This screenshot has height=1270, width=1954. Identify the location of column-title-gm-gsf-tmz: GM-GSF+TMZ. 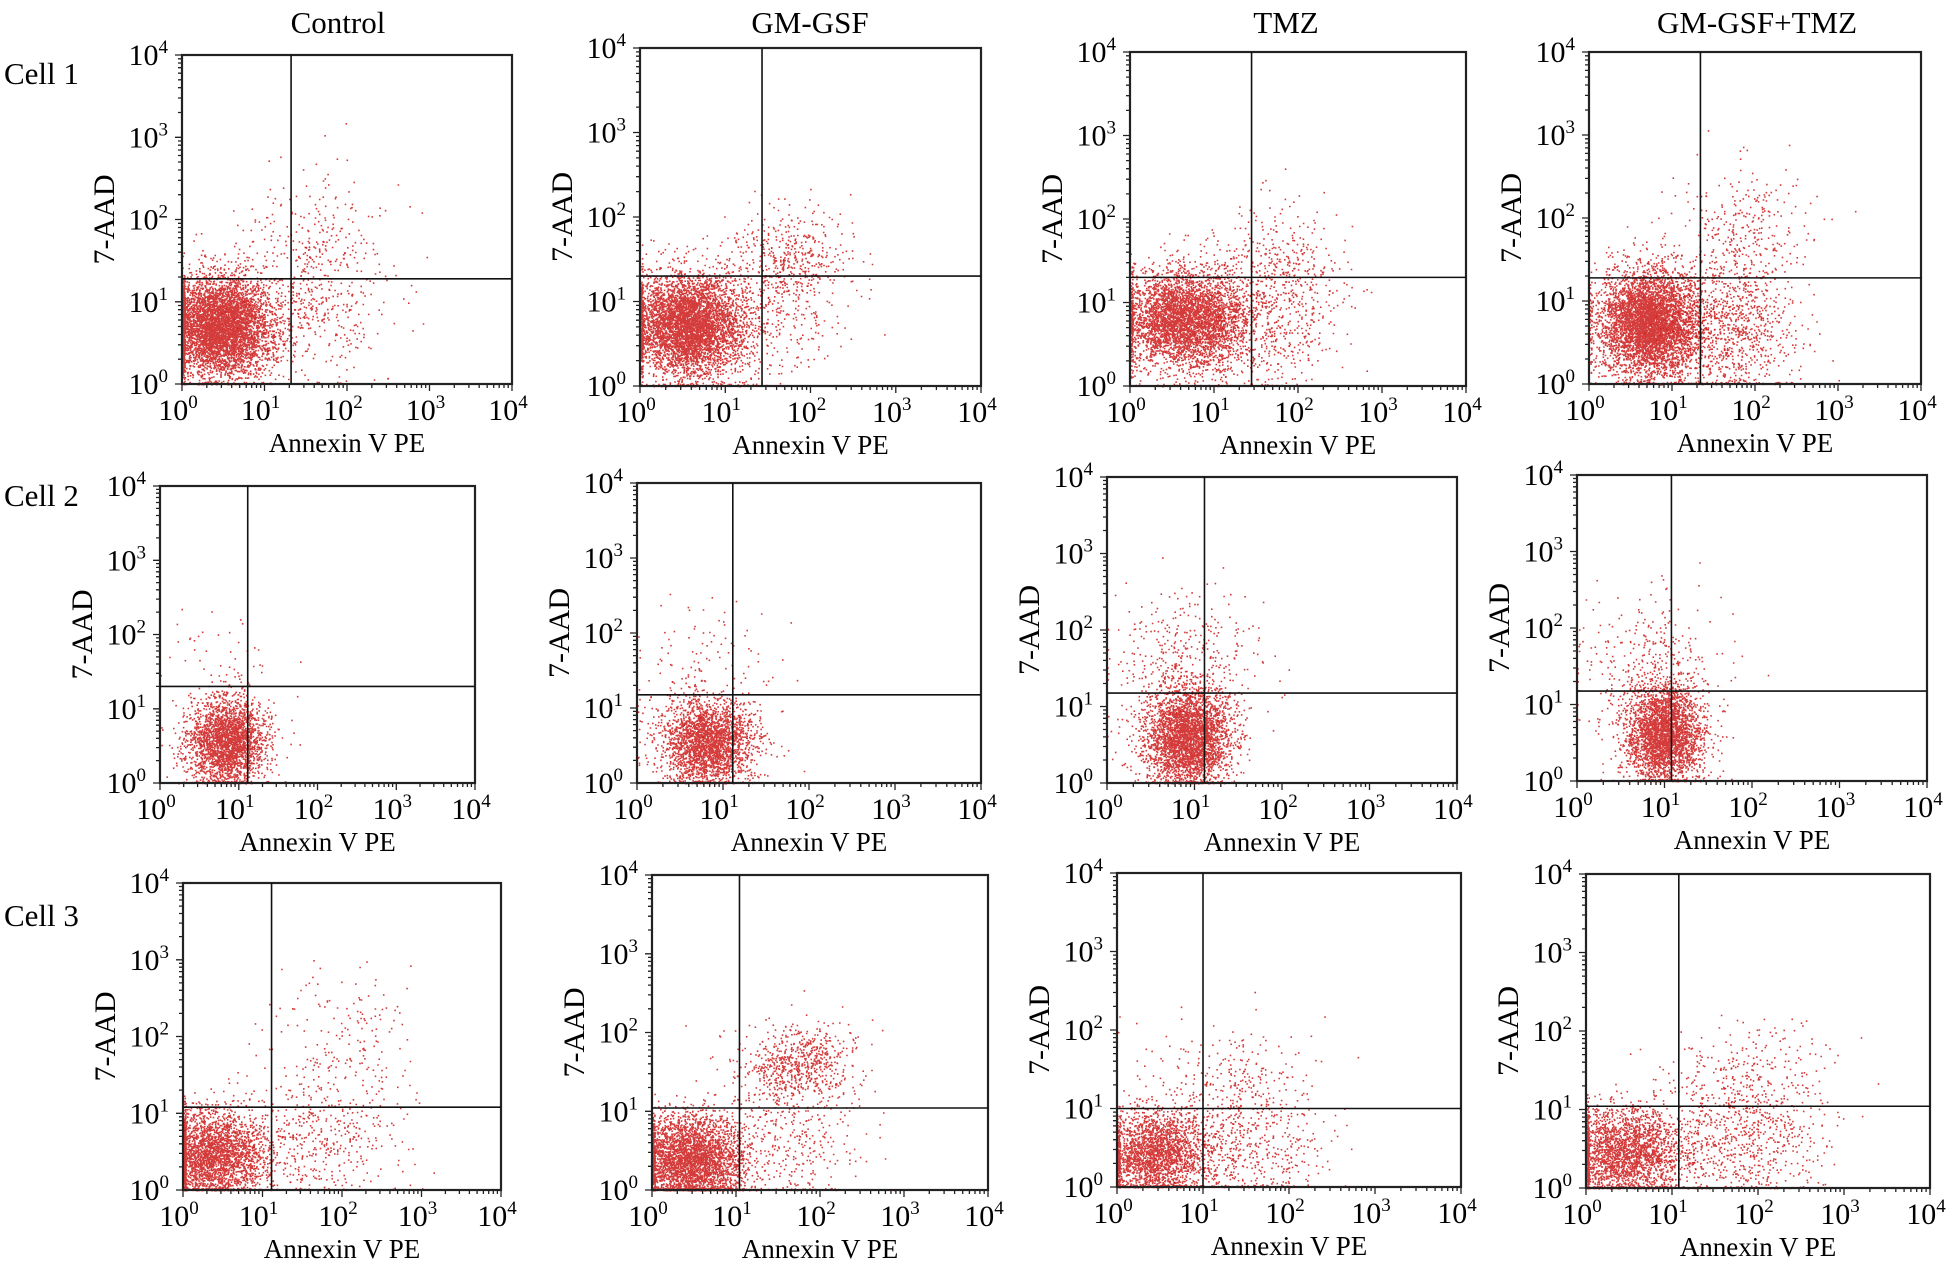
(1757, 22).